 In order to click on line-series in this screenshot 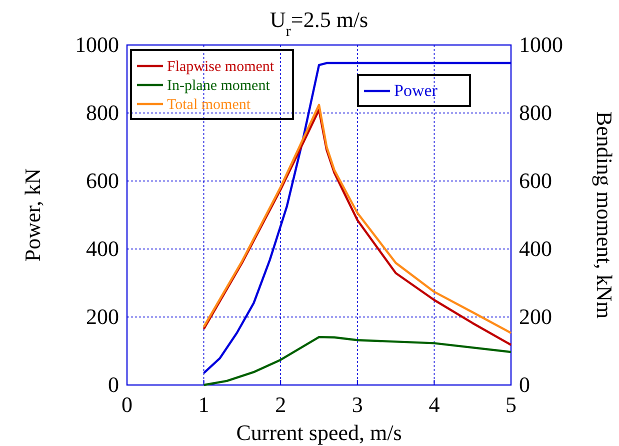, I will do `click(357, 361)`.